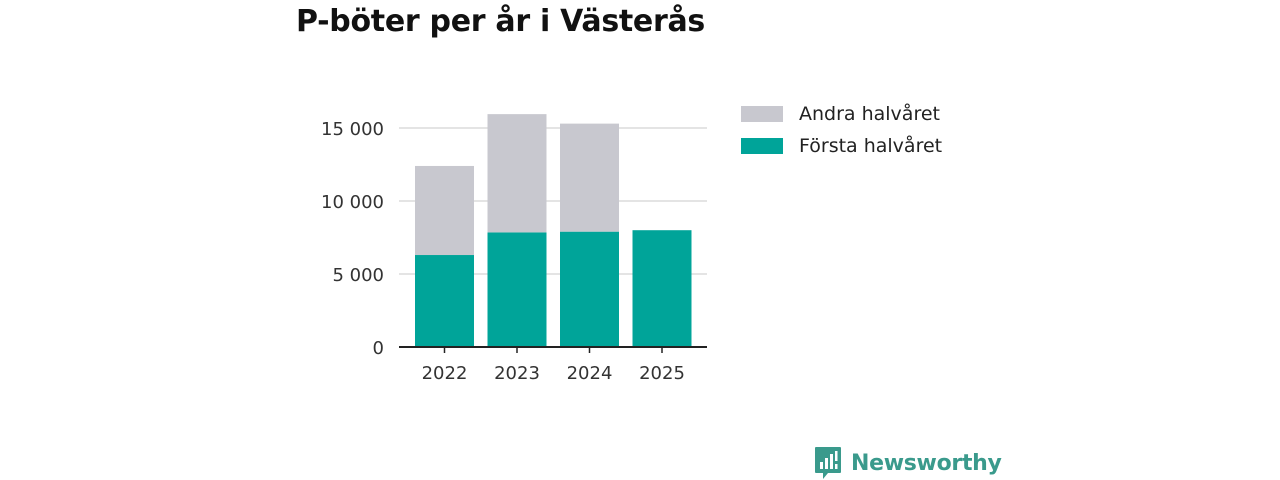  What do you see at coordinates (926, 463) in the screenshot?
I see `brand-name: Newsworthy` at bounding box center [926, 463].